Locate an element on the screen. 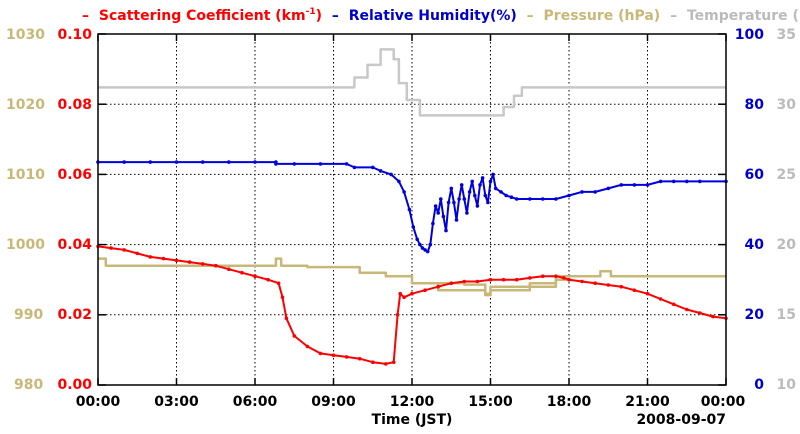  temperature-tick-label: 25 is located at coordinates (786, 175).